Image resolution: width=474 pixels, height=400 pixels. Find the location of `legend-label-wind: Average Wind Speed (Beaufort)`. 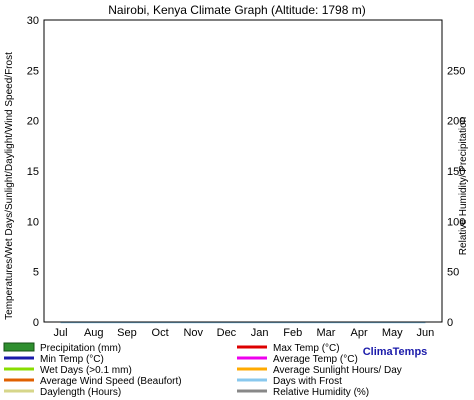

legend-label-wind: Average Wind Speed (Beaufort) is located at coordinates (111, 381).